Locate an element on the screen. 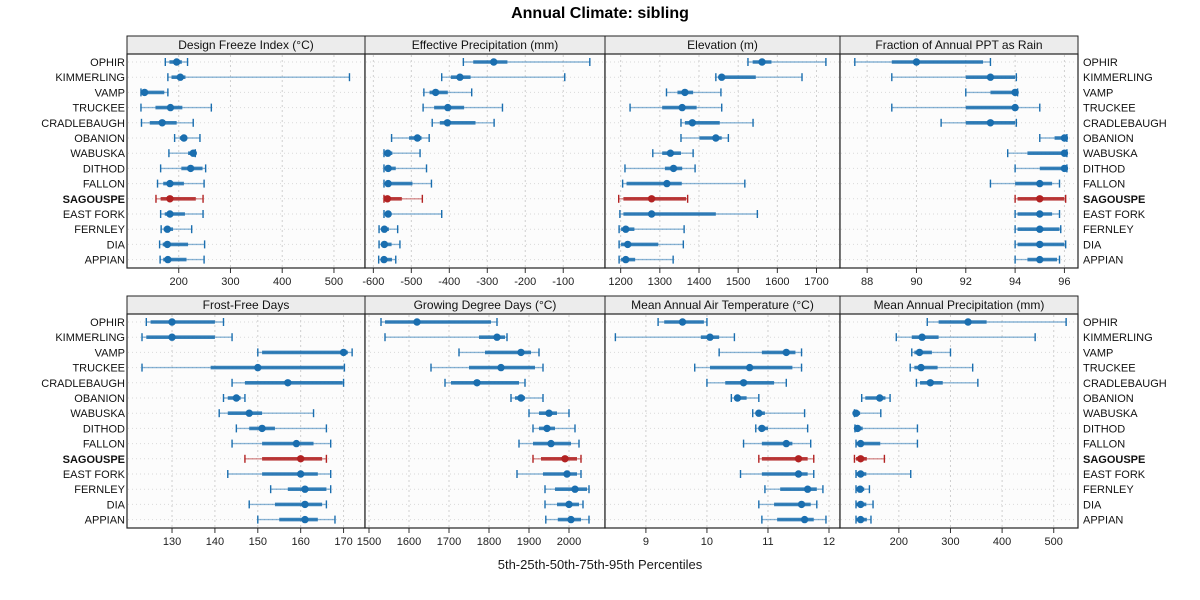 The width and height of the screenshot is (1200, 600). panel-4: Frost-Free Days 130 140 150 160 170 is located at coordinates (246, 421).